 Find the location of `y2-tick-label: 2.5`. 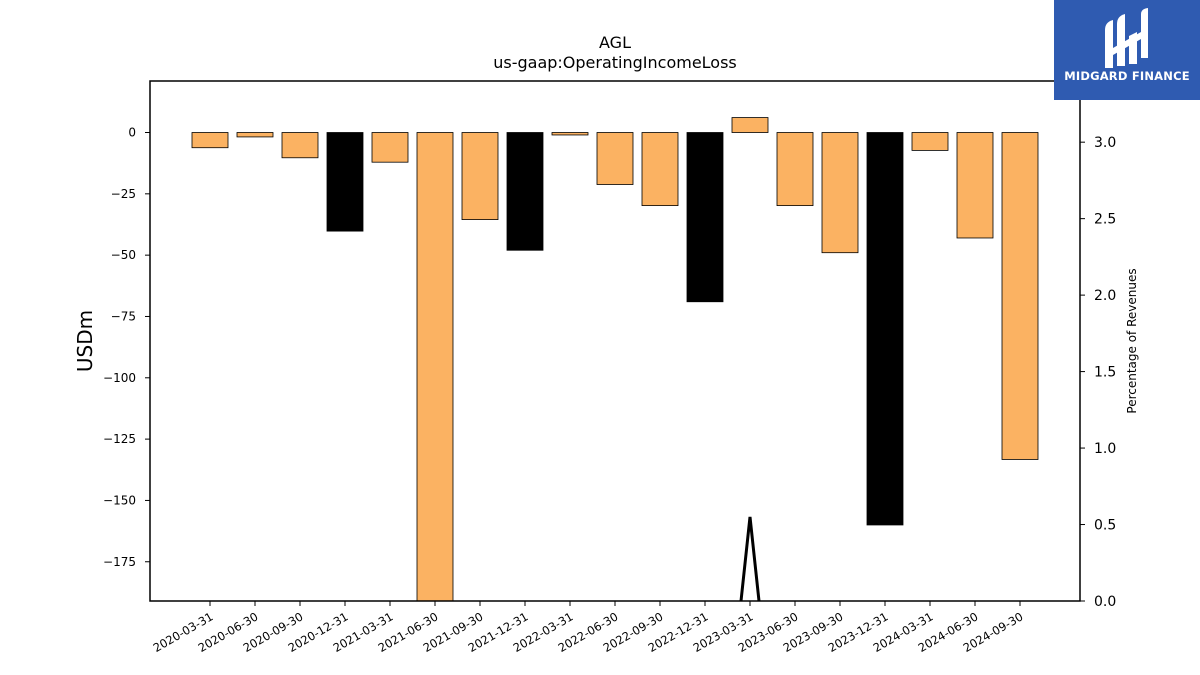

y2-tick-label: 2.5 is located at coordinates (1105, 220).